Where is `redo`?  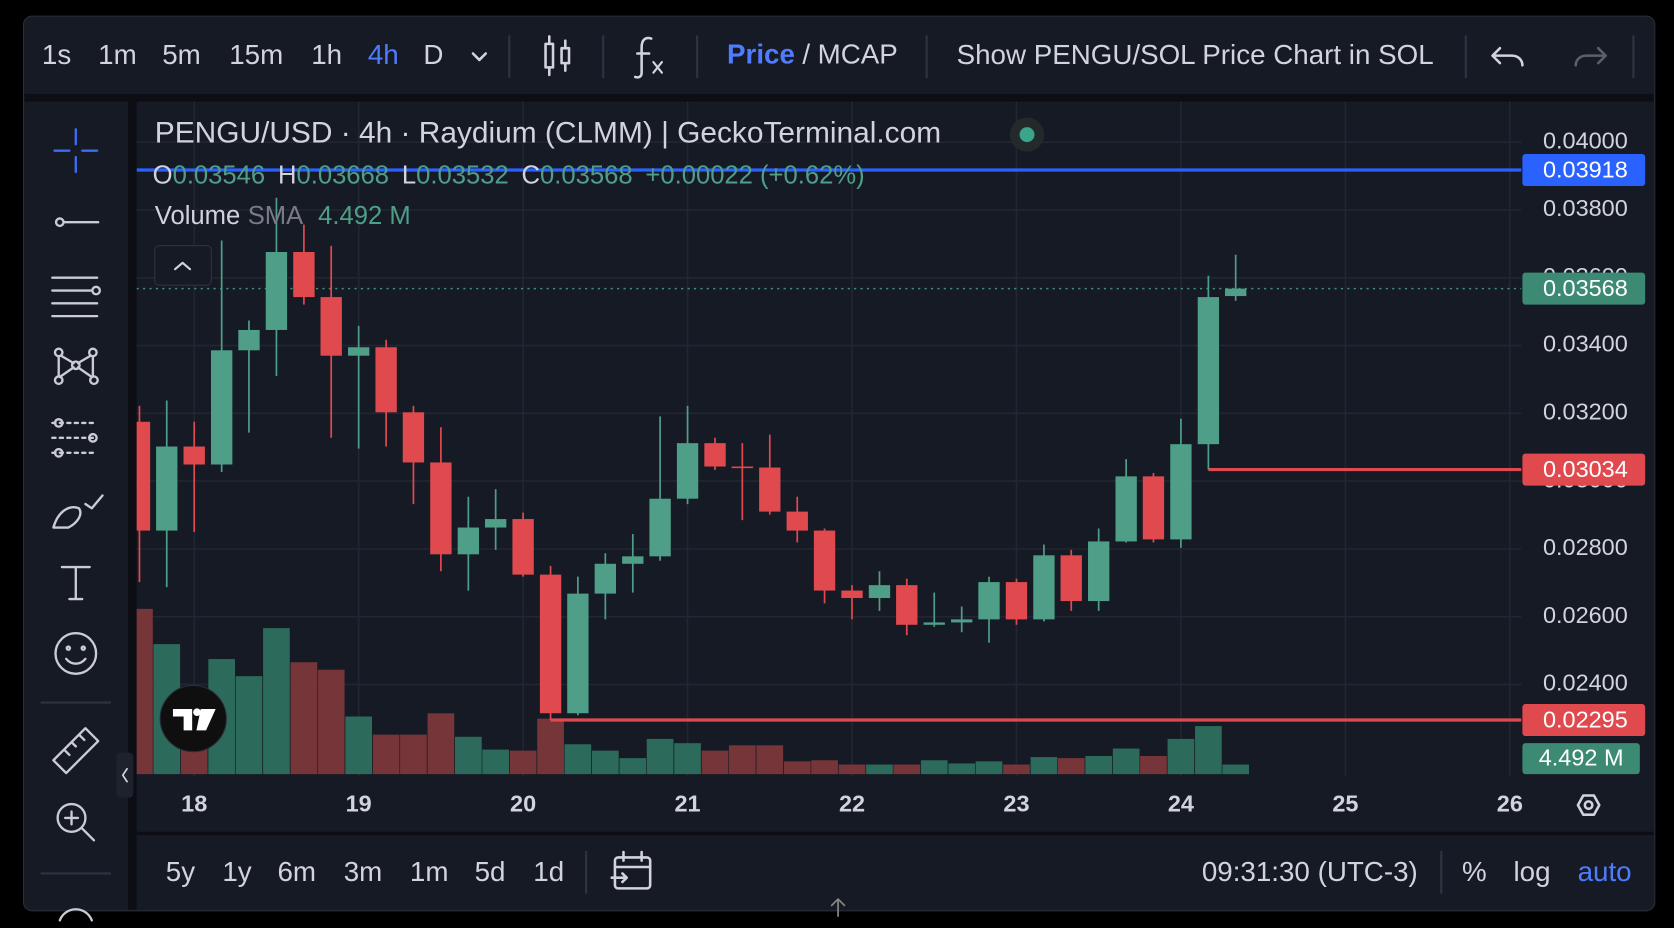
redo is located at coordinates (1590, 56).